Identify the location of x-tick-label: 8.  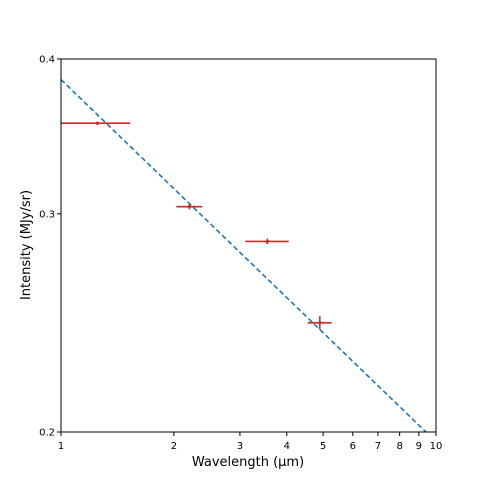
(399, 446).